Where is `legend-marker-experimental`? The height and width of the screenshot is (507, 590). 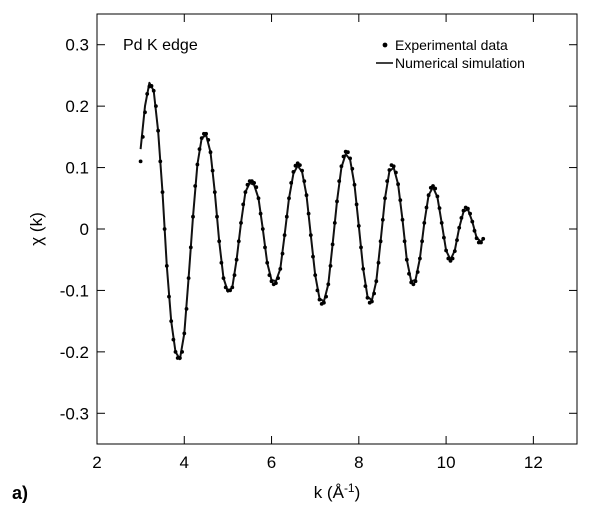
legend-marker-experimental is located at coordinates (385, 45).